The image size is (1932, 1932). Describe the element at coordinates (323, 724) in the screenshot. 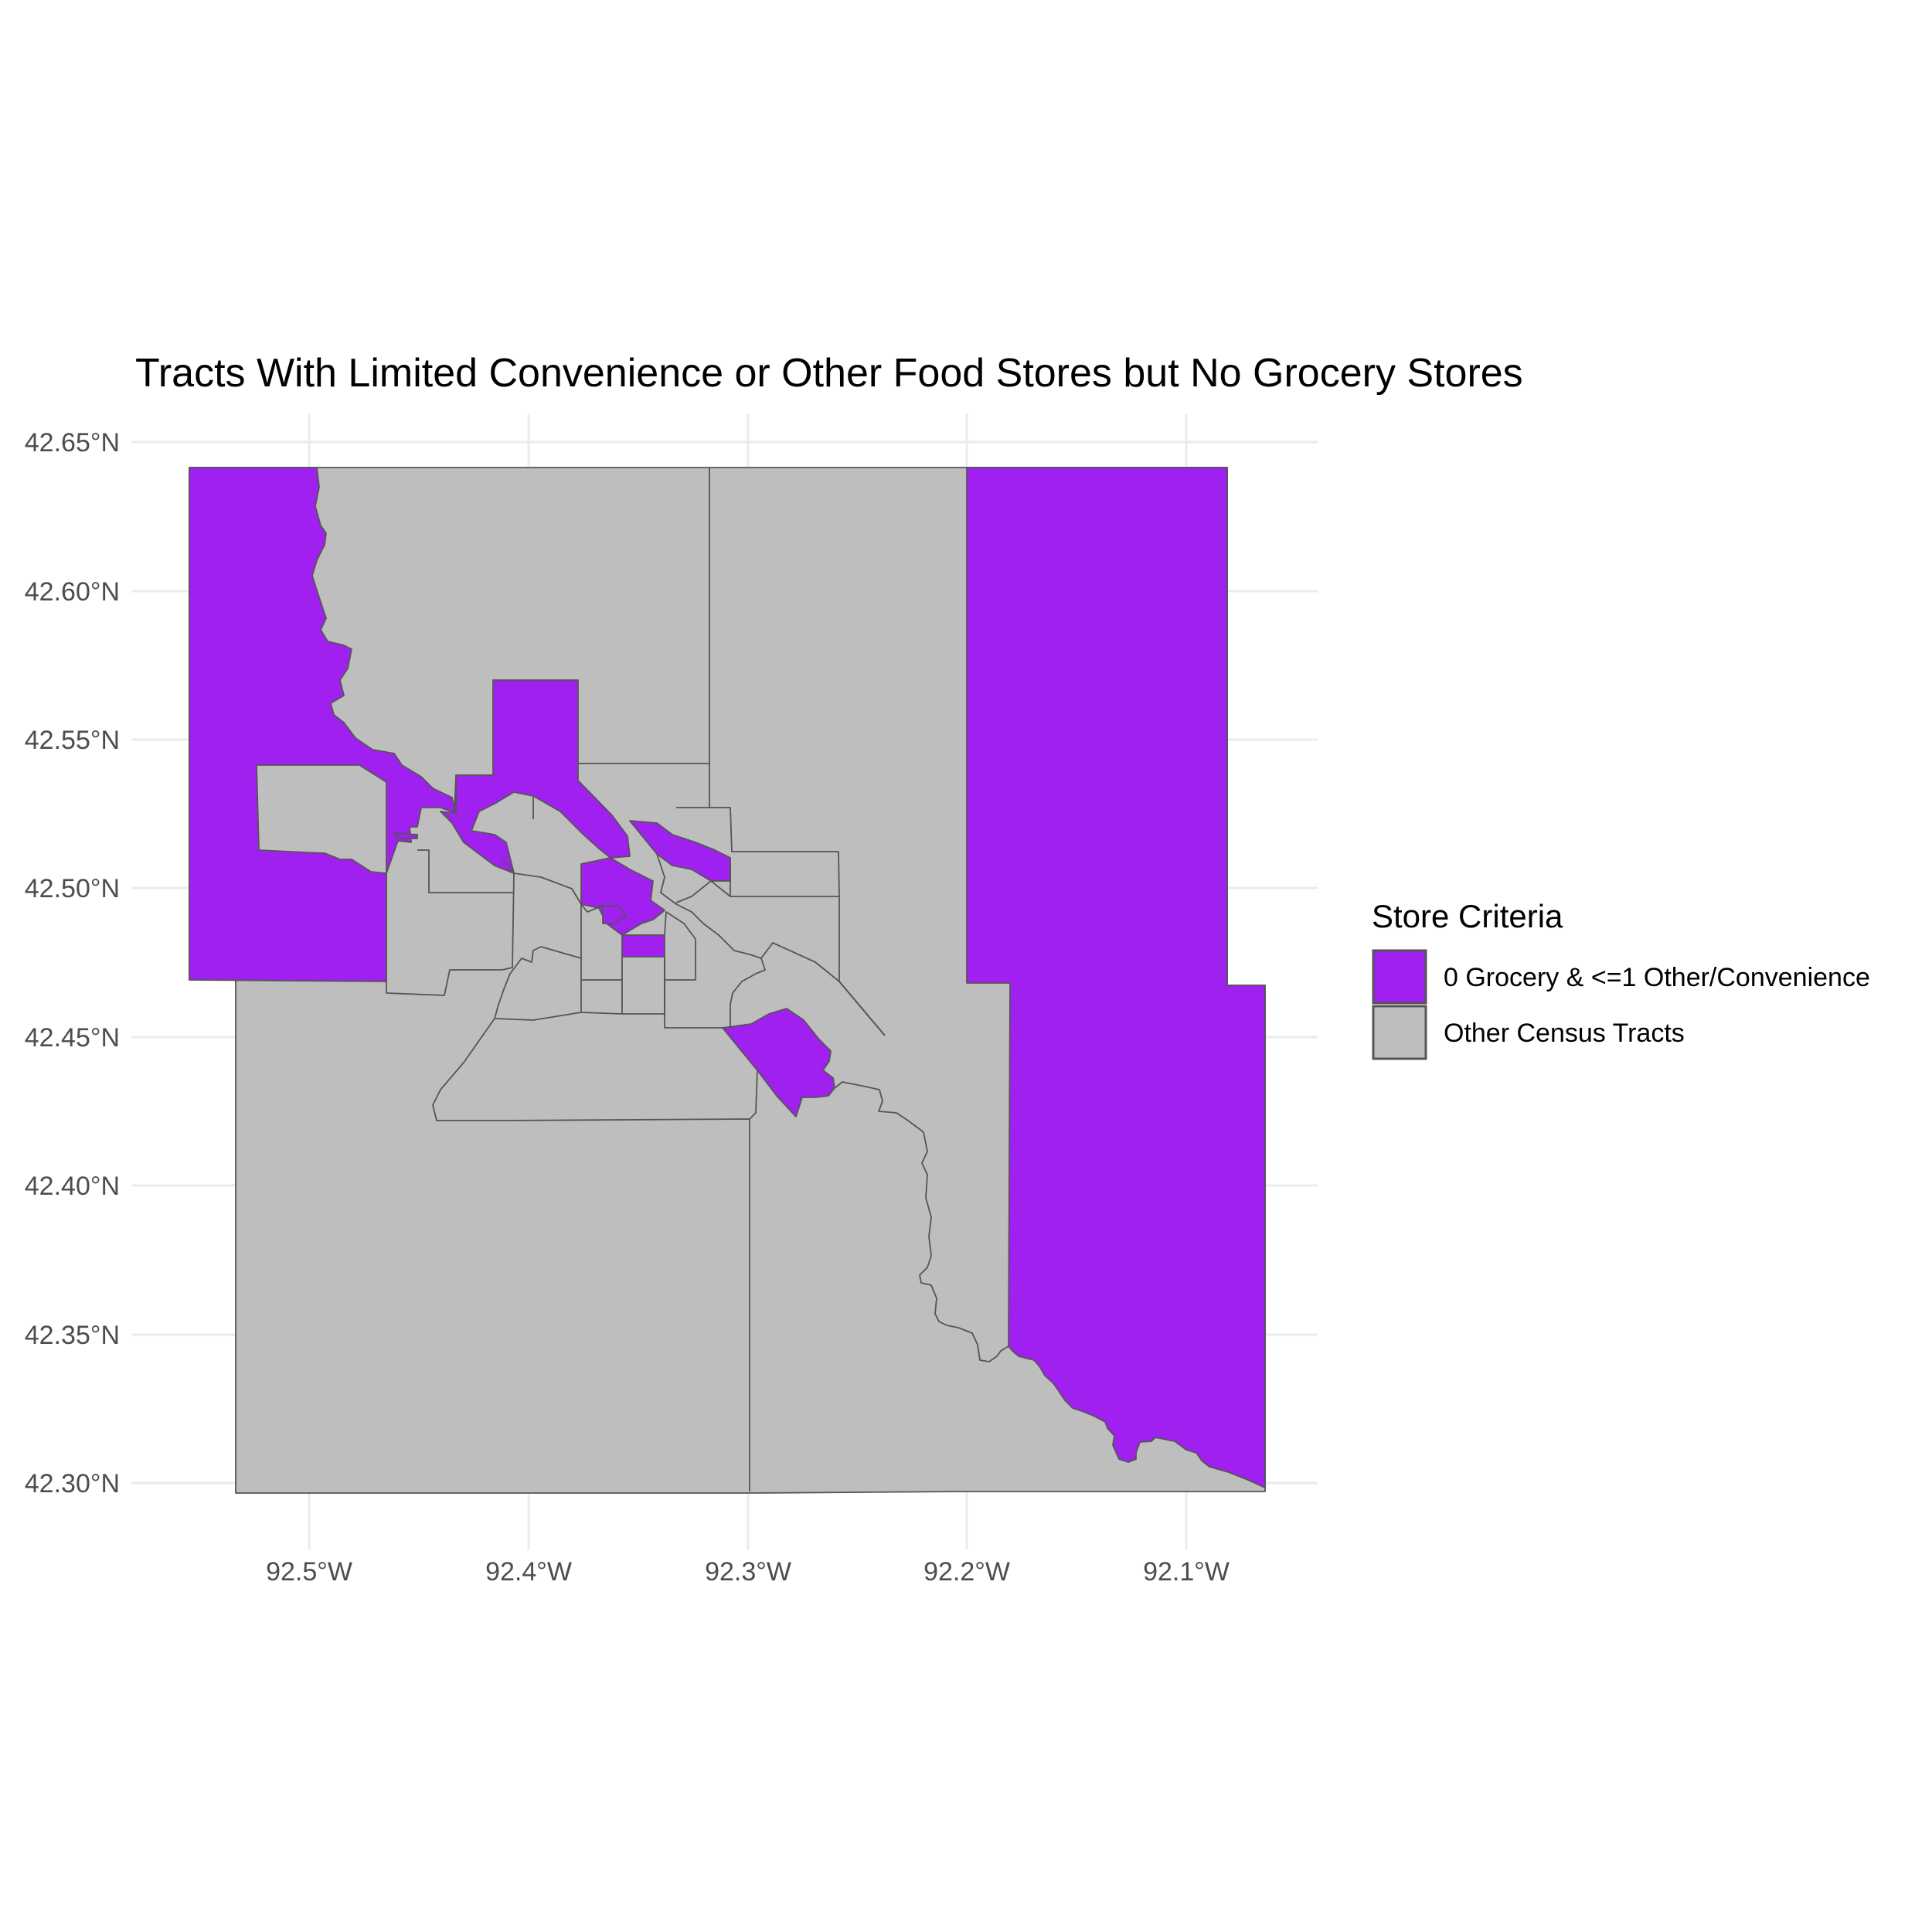

I see `tract-purple-nw` at that location.